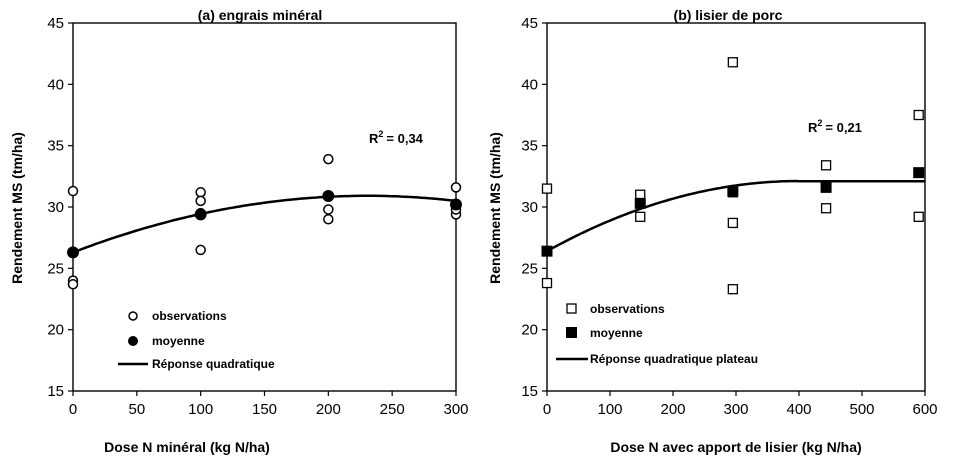  Describe the element at coordinates (529, 330) in the screenshot. I see `y-tick-label-b: 20` at that location.